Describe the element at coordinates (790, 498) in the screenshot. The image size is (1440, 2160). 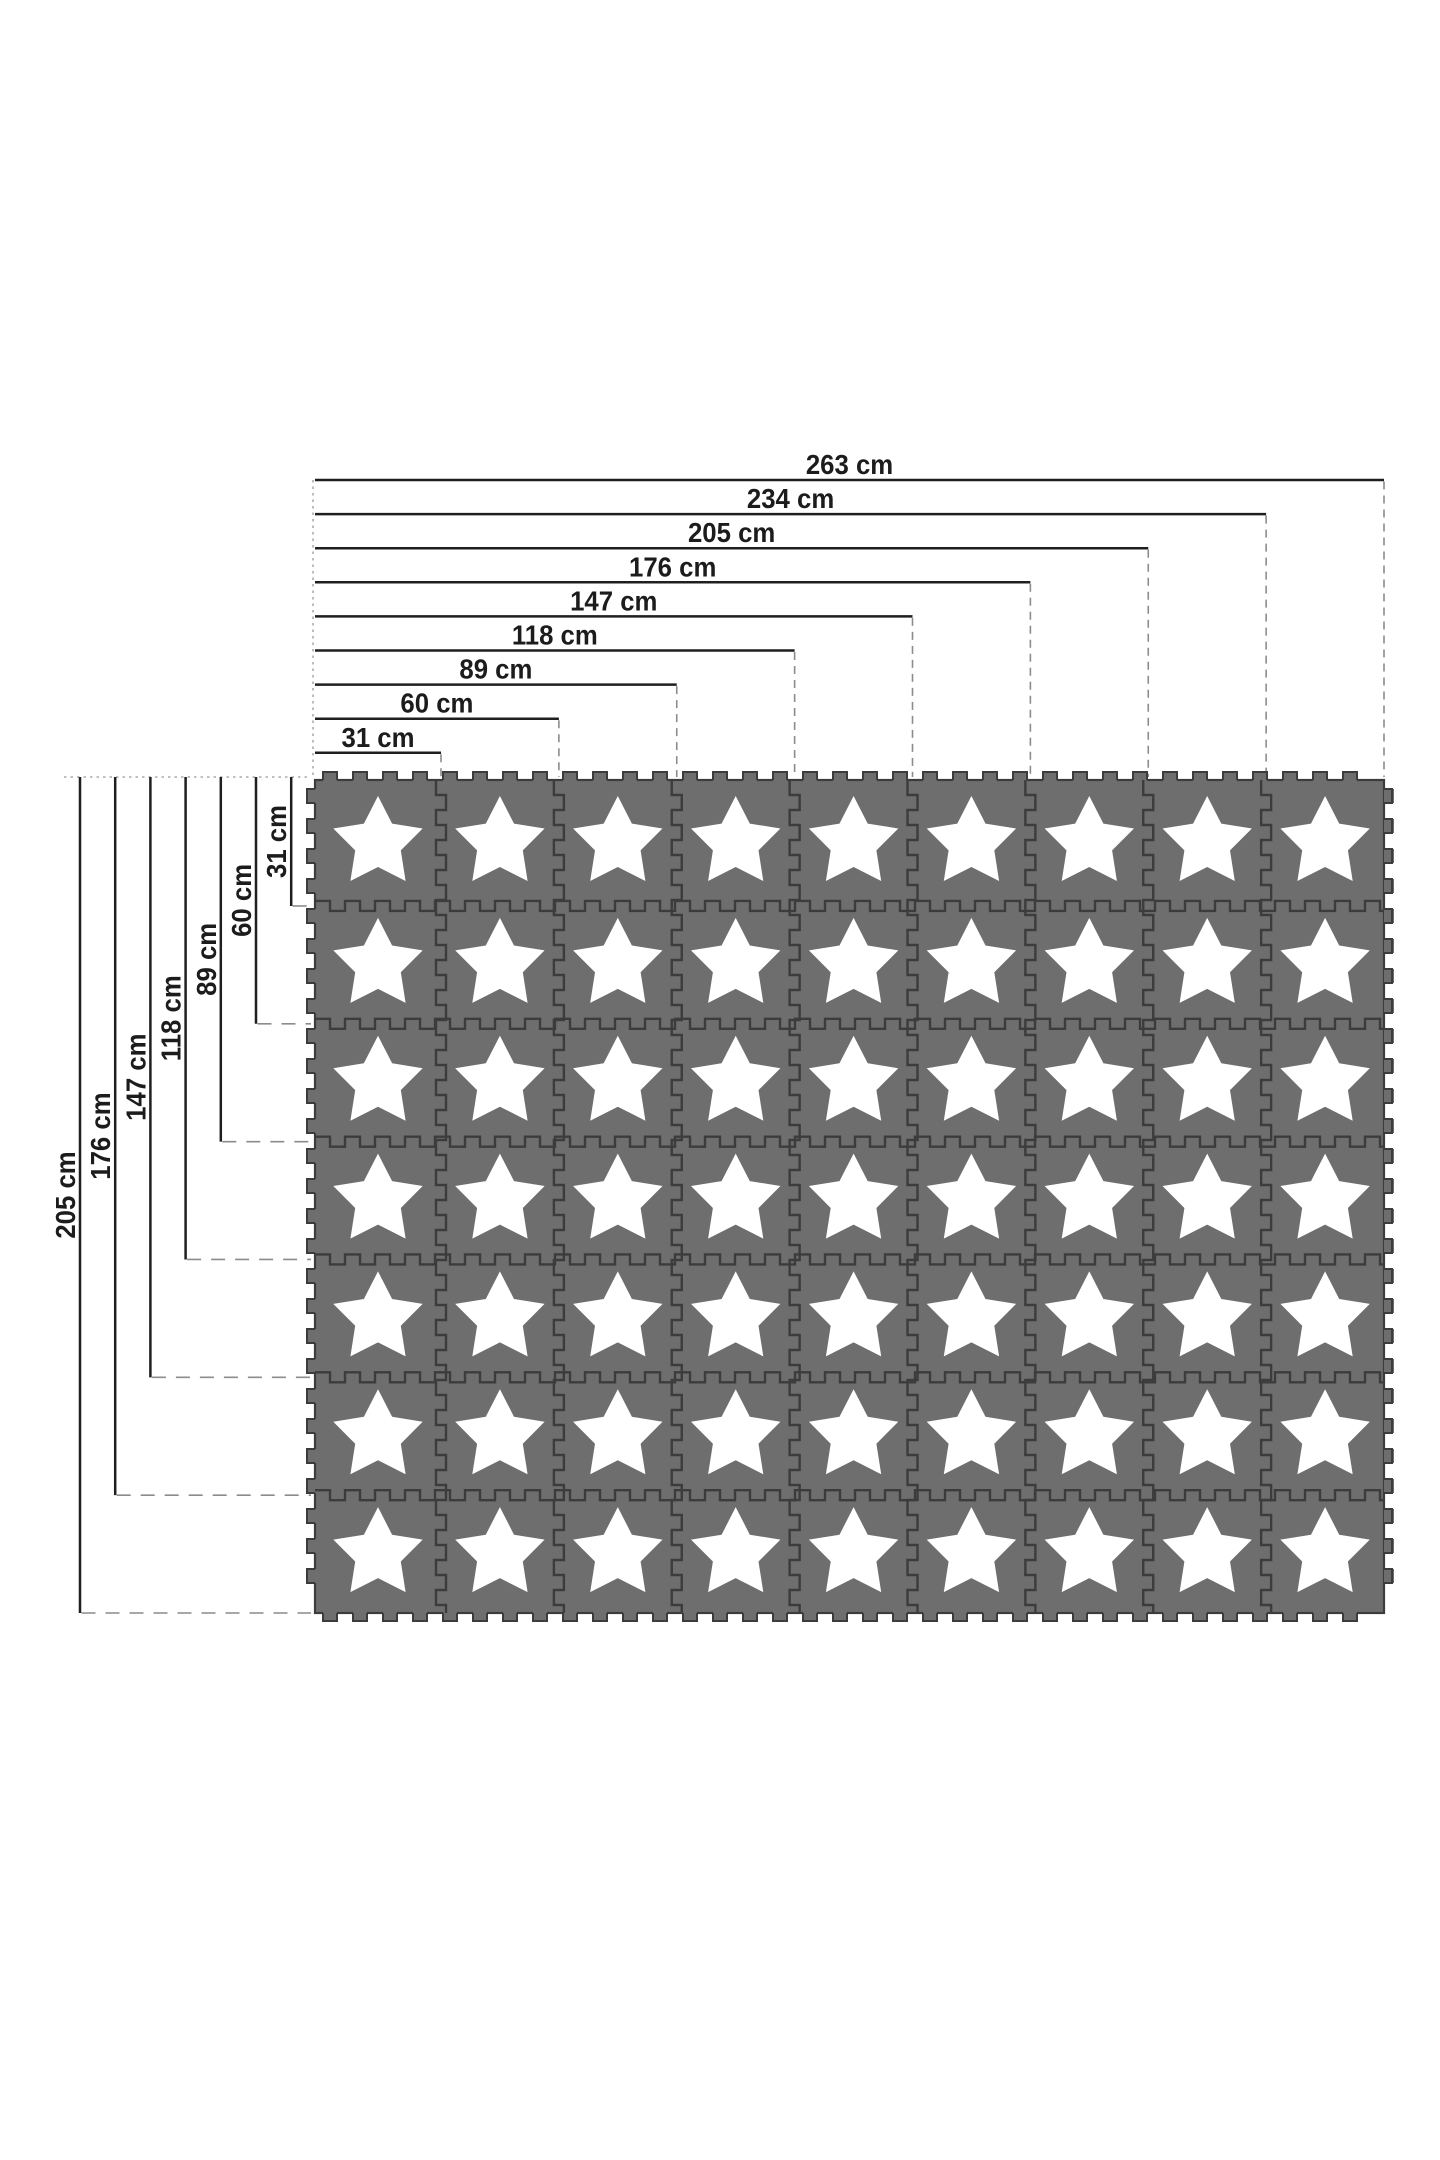
I see `top-dimension-label: 234 cm` at that location.